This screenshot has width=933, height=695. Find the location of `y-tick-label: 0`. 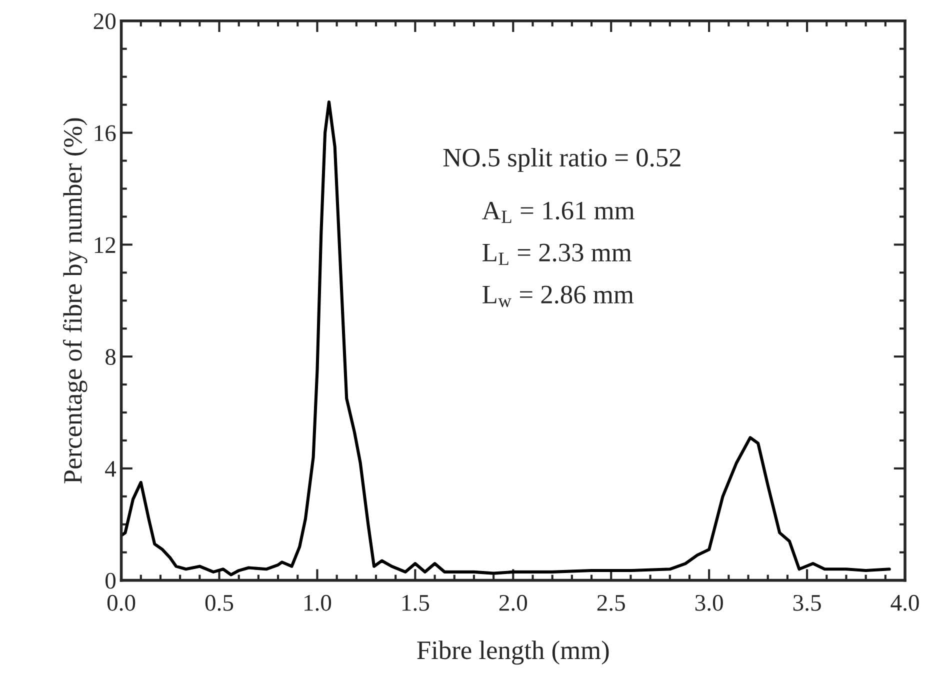

y-tick-label: 0 is located at coordinates (111, 580).